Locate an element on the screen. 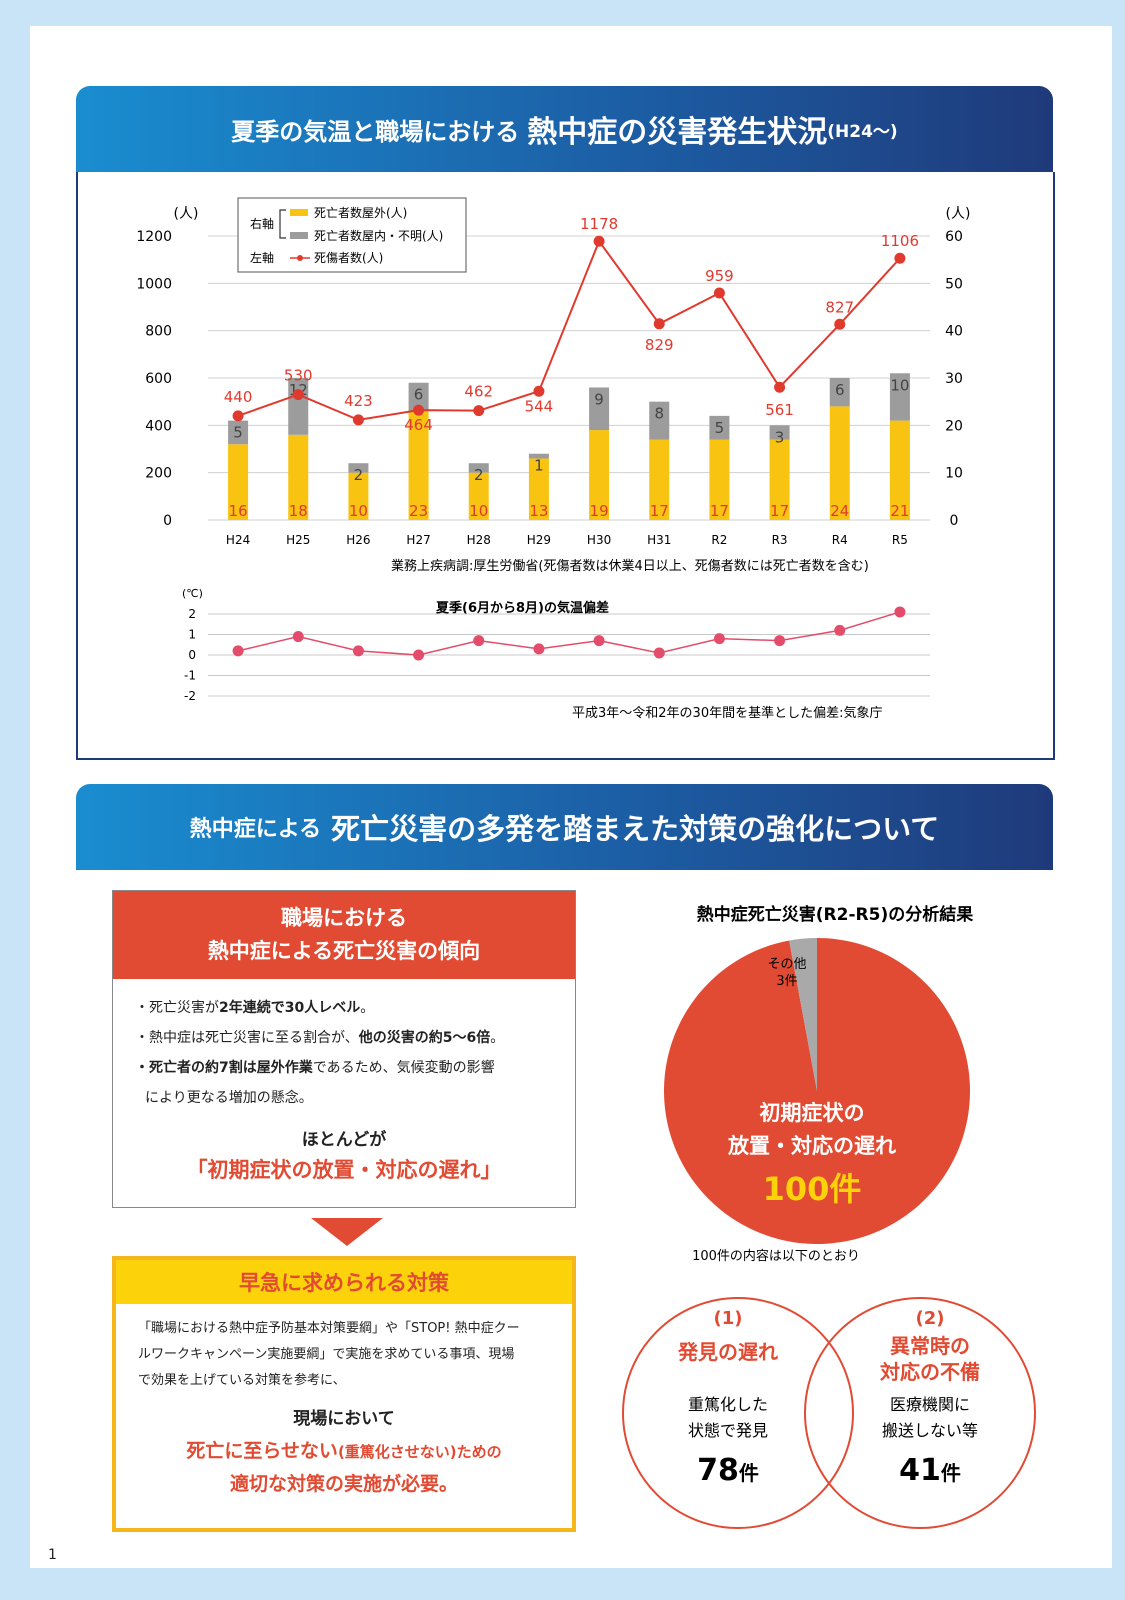 This screenshot has width=1125, height=1600. legend-swatch-indoor is located at coordinates (299, 235).